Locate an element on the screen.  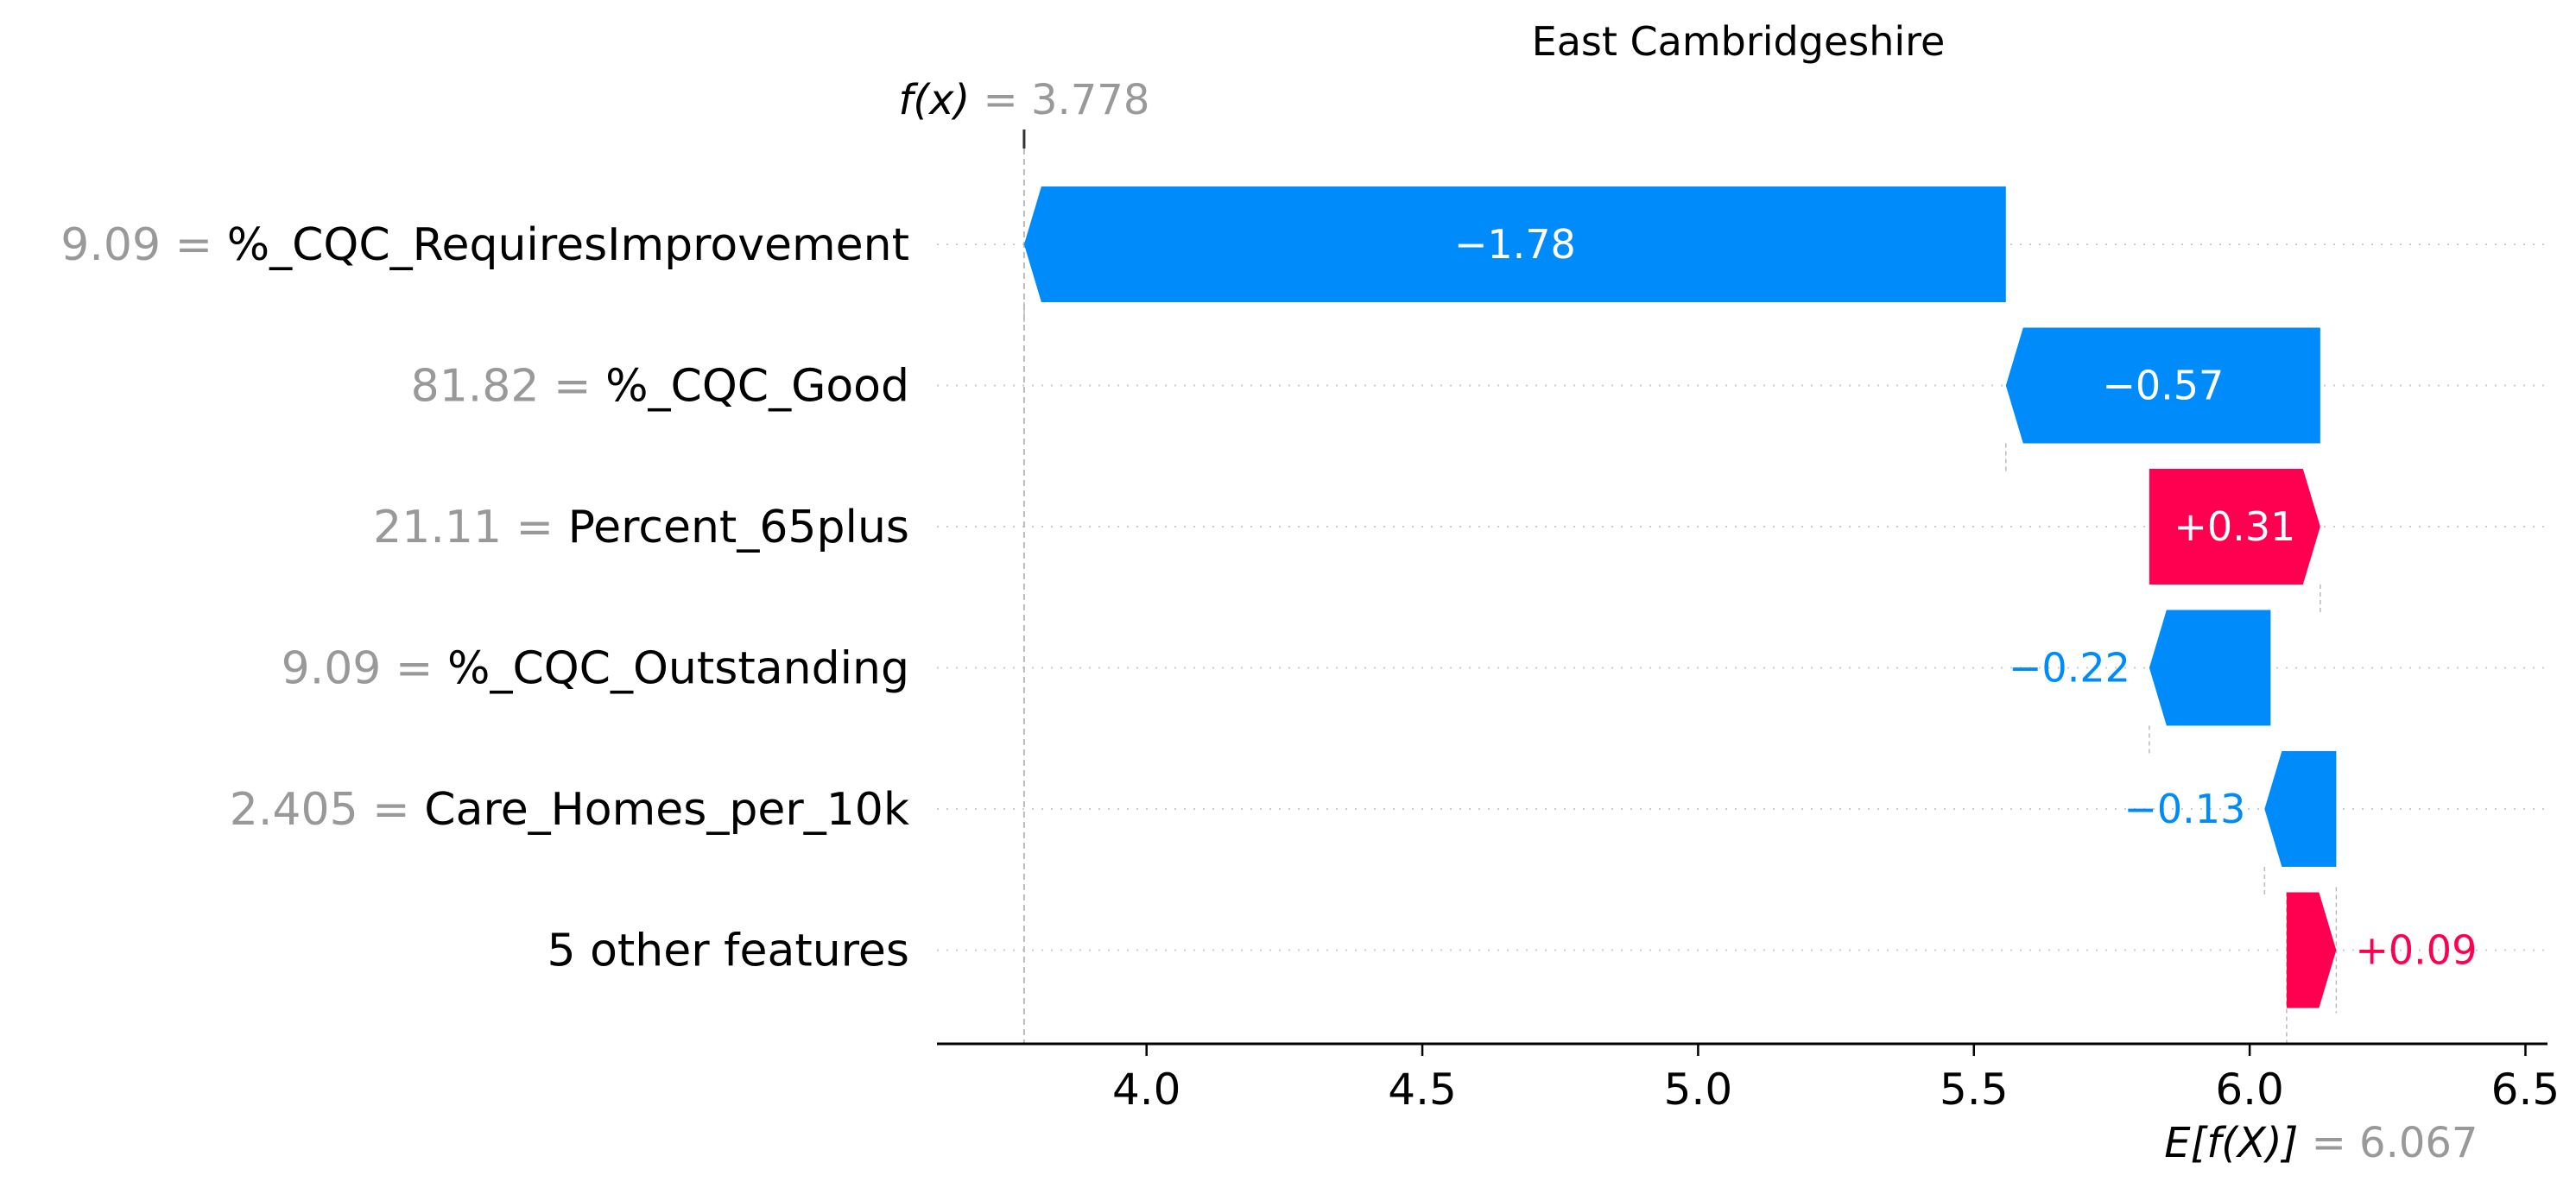
base-annotation: E[f(X)] = 6.067 is located at coordinates (2321, 1143).